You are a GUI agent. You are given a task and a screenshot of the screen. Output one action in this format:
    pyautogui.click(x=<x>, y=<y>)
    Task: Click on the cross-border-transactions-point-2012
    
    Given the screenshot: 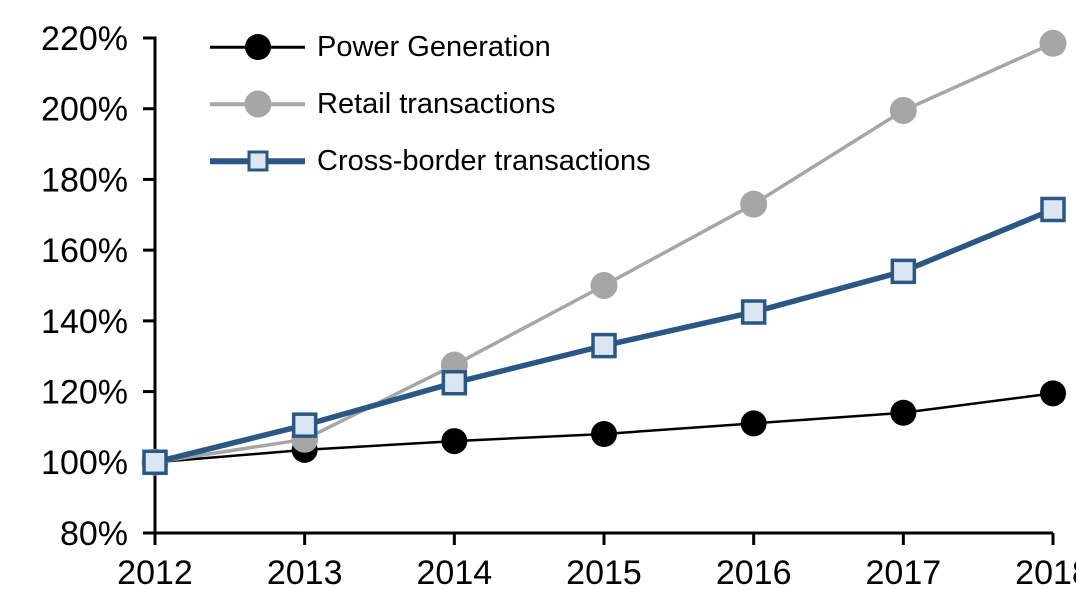 What is the action you would take?
    pyautogui.click(x=155, y=462)
    